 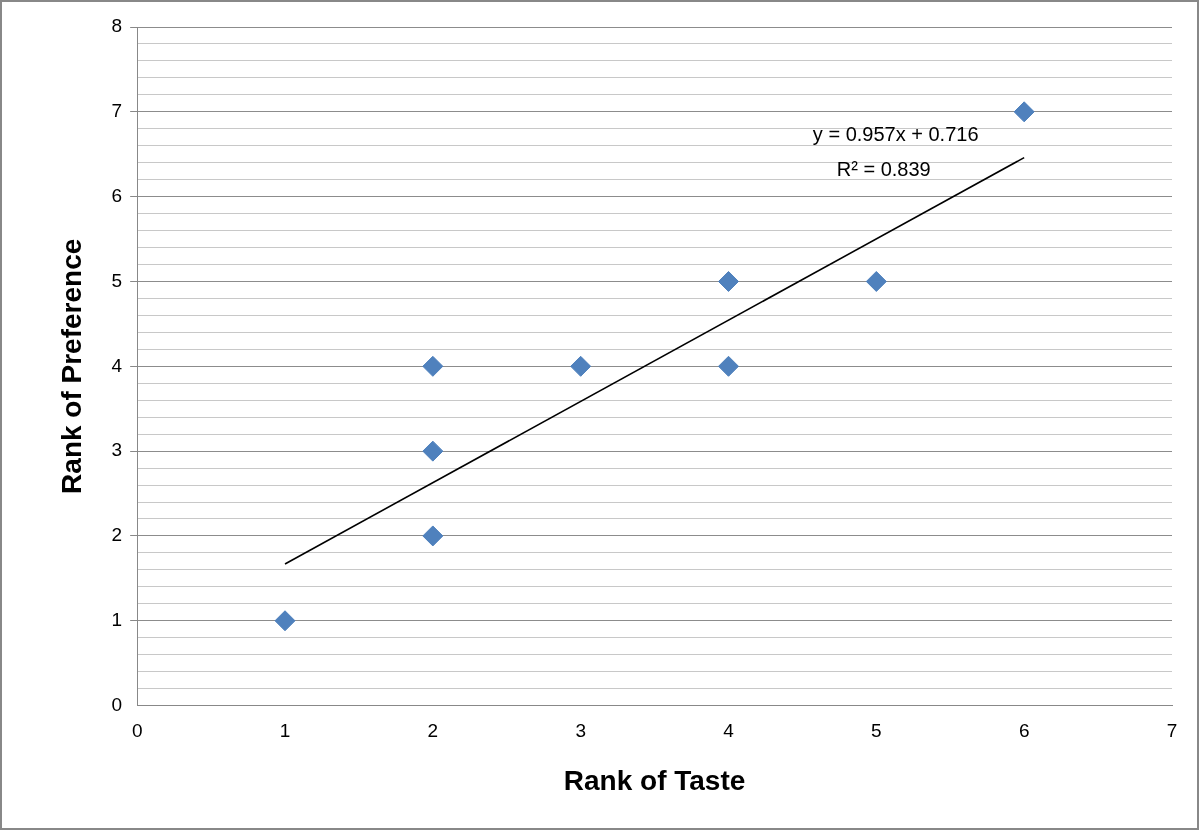 I want to click on x-tick-label: 5, so click(x=876, y=731).